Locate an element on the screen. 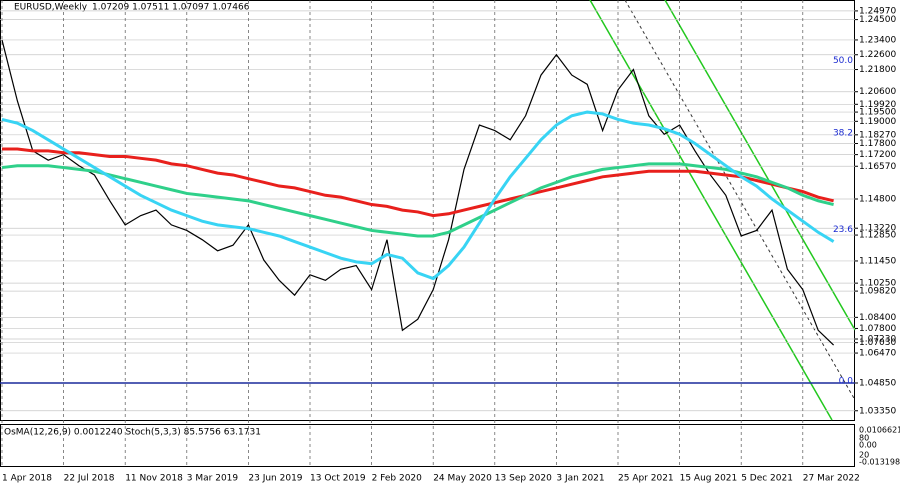 The height and width of the screenshot is (491, 900). x-tick-label: 3 Mar 2019 is located at coordinates (213, 479).